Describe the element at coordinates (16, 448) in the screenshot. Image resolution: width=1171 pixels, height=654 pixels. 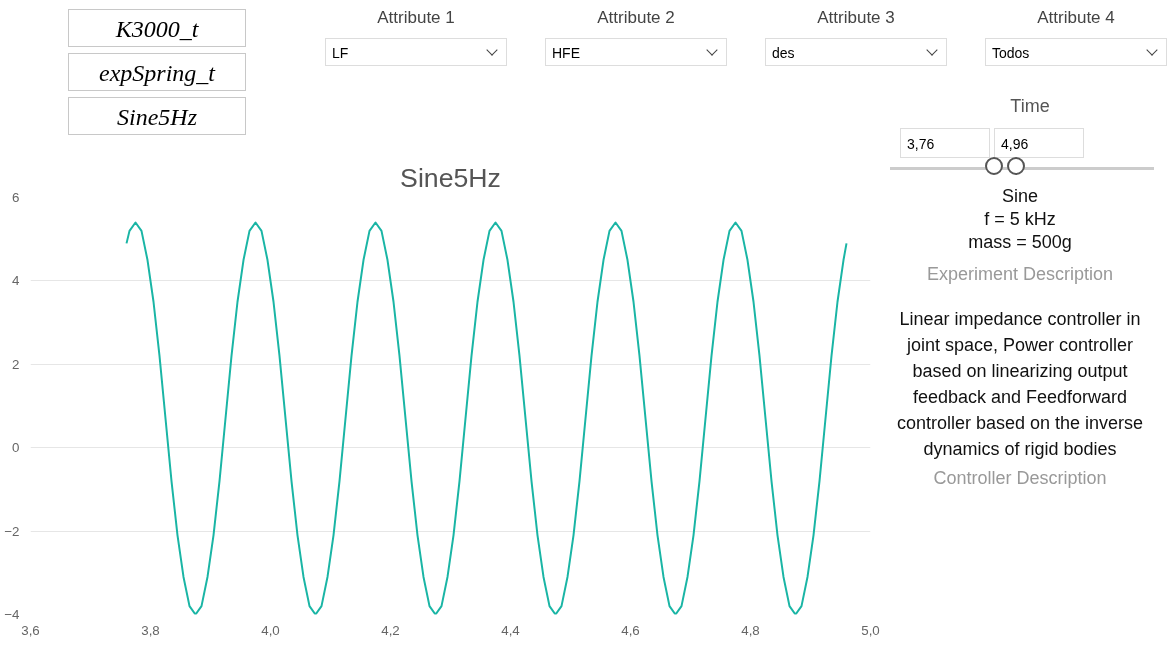
I see `y-tick-label: 0` at that location.